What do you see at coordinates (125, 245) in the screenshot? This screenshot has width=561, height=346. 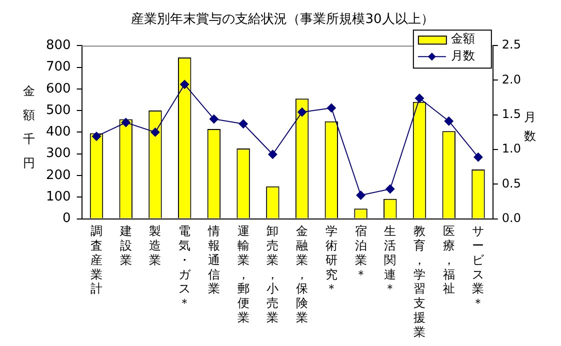 I see `x-tick-label: 建設業` at bounding box center [125, 245].